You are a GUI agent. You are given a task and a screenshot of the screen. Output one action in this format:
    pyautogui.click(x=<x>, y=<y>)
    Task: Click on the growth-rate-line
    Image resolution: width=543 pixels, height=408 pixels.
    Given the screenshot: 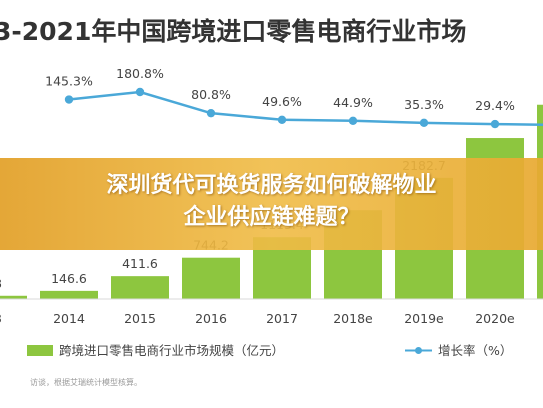 What is the action you would take?
    pyautogui.click(x=305, y=108)
    